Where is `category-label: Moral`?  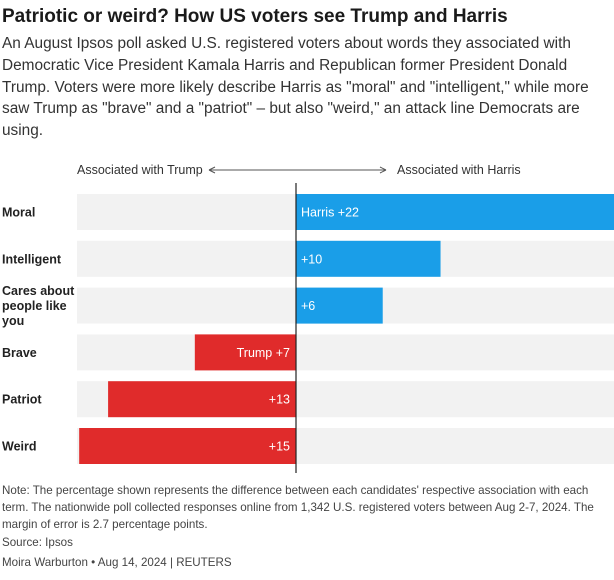 category-label: Moral is located at coordinates (18, 213).